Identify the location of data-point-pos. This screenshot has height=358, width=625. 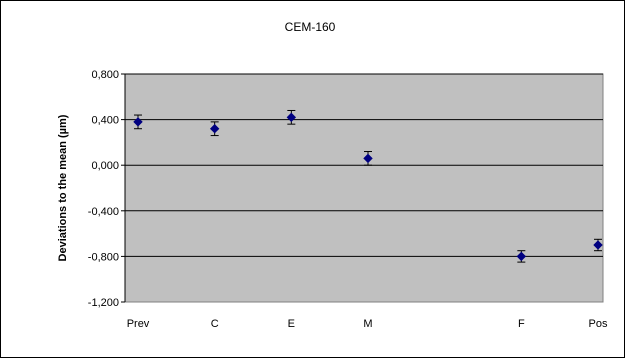
(598, 245).